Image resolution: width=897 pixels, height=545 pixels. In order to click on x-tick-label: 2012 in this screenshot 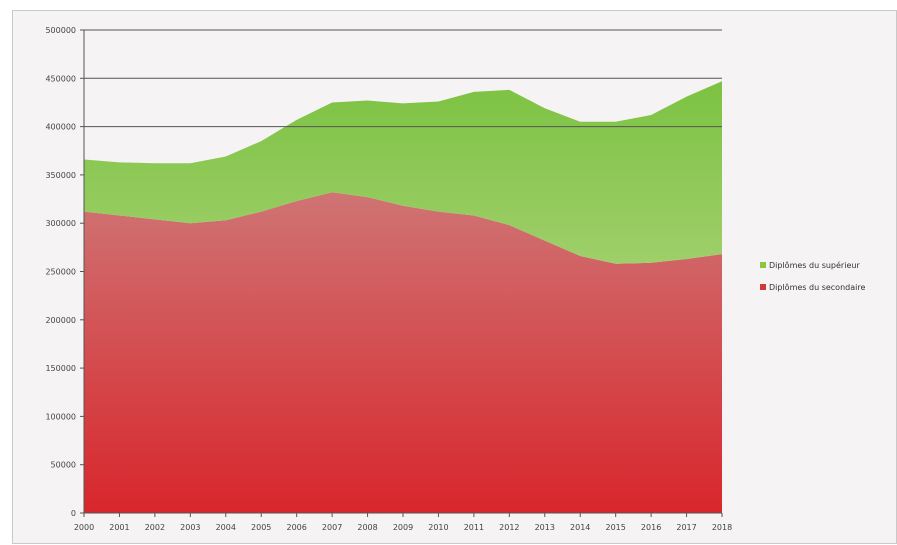, I will do `click(509, 527)`.